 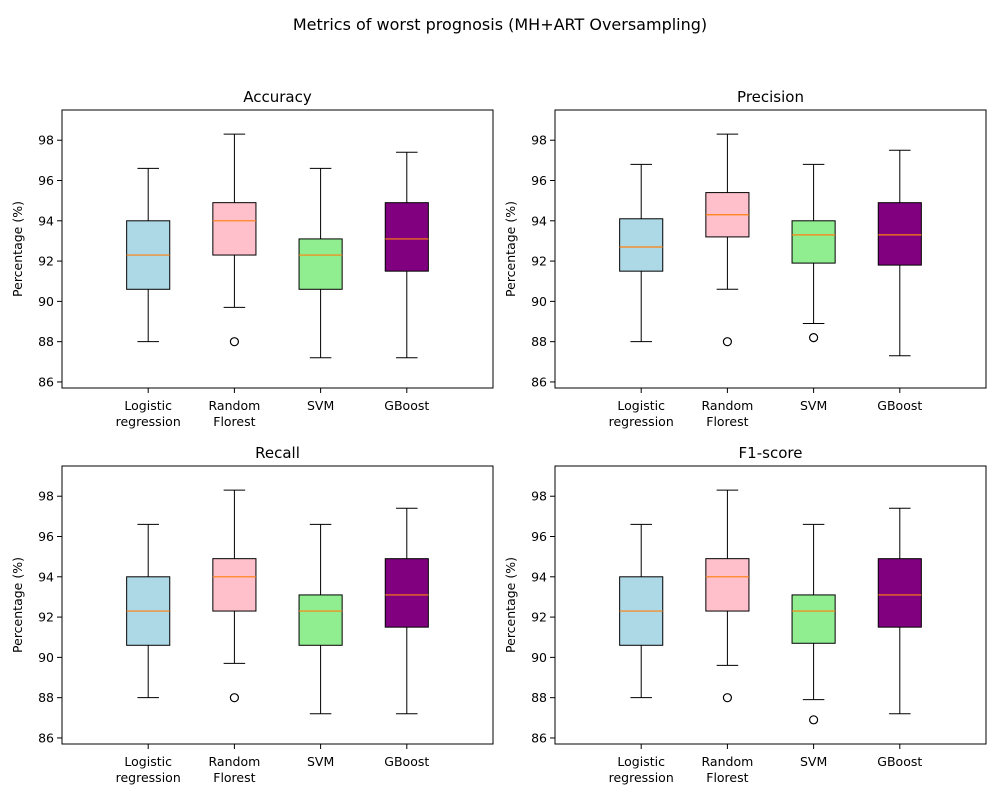 What do you see at coordinates (277, 453) in the screenshot?
I see `panel-title: Recall` at bounding box center [277, 453].